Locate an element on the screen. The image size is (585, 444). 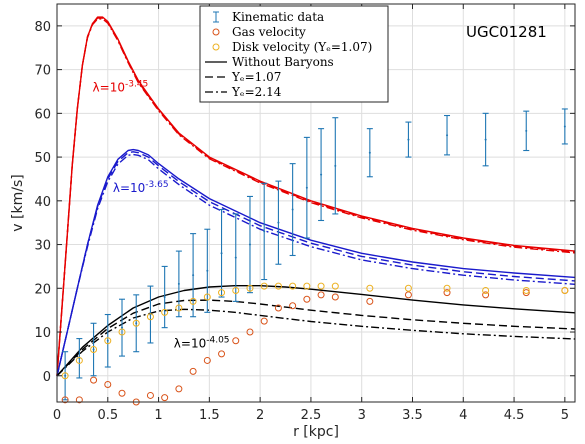
lambda-base: λ=10 is located at coordinates (129, 188).